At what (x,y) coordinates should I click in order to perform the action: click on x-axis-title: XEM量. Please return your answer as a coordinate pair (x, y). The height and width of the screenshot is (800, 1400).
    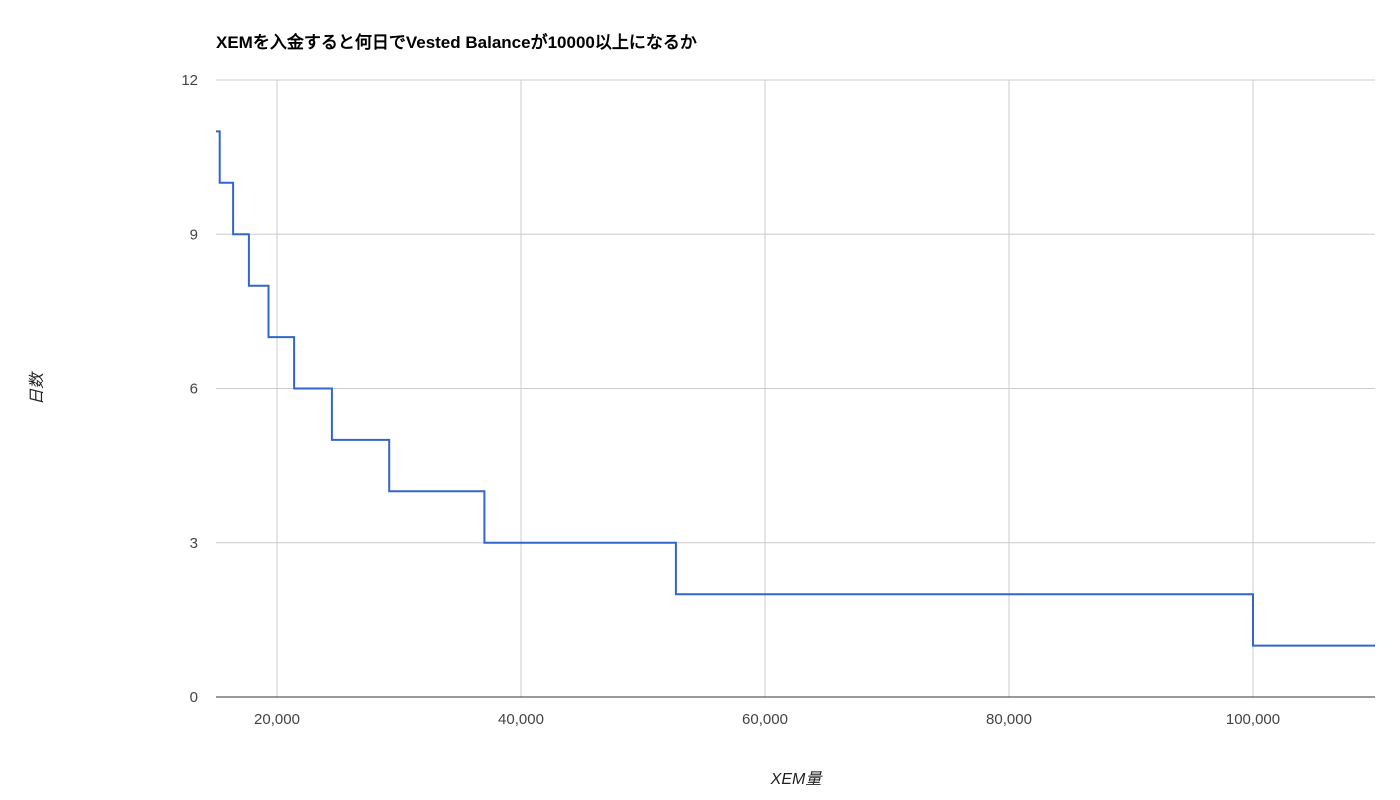
    Looking at the image, I should click on (797, 779).